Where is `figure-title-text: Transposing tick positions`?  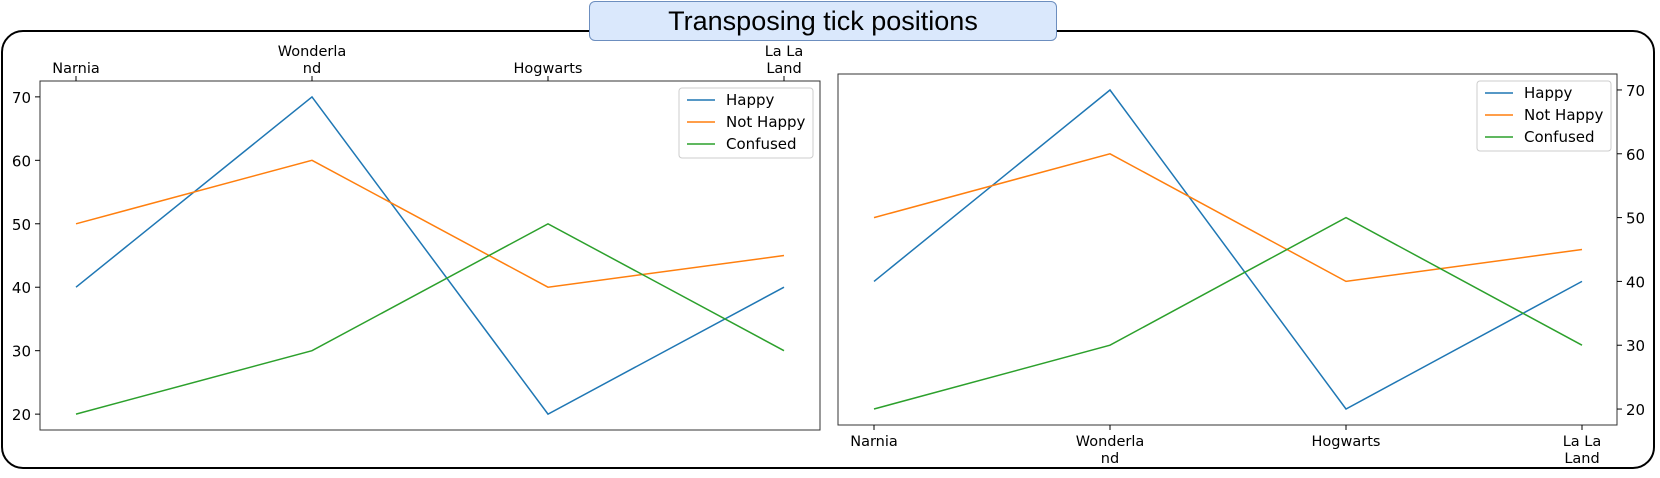
figure-title-text: Transposing tick positions is located at coordinates (823, 20).